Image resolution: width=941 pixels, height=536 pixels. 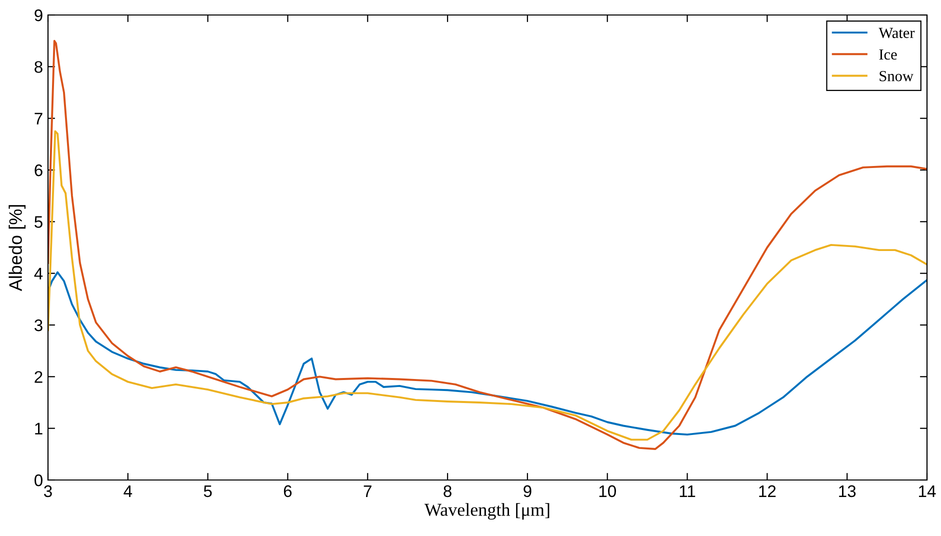 What do you see at coordinates (688, 491) in the screenshot?
I see `x-tick-label: 11` at bounding box center [688, 491].